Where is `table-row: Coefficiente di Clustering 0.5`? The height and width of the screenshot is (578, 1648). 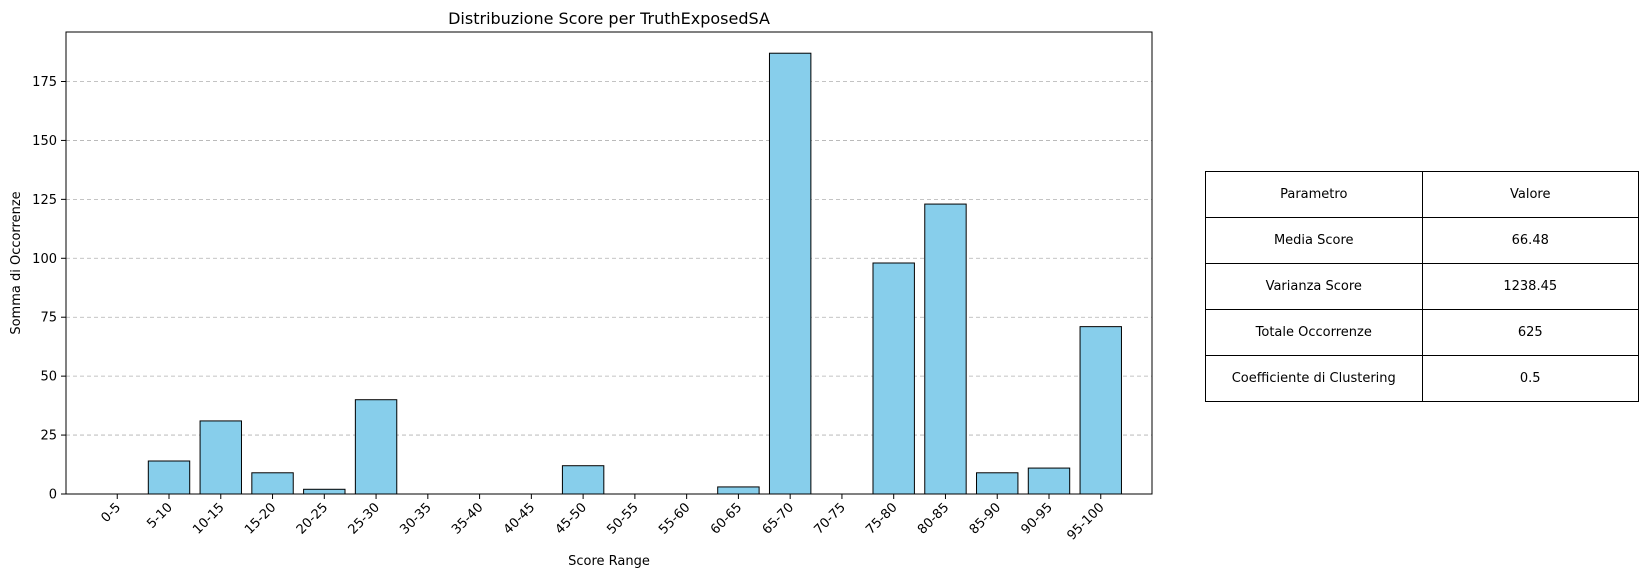 table-row: Coefficiente di Clustering 0.5 is located at coordinates (1422, 378).